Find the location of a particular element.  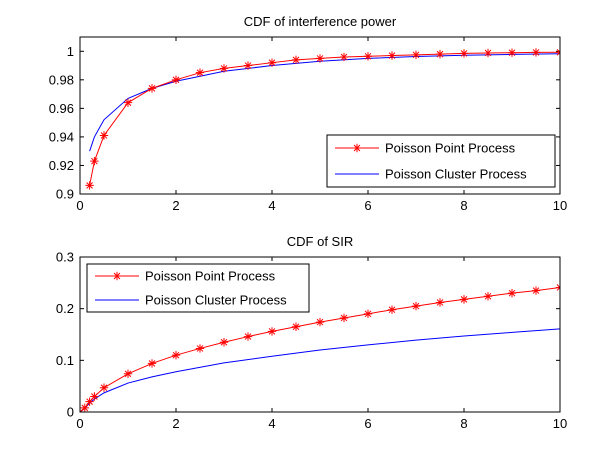

series-line-poisson-cluster-process is located at coordinates (320, 370).